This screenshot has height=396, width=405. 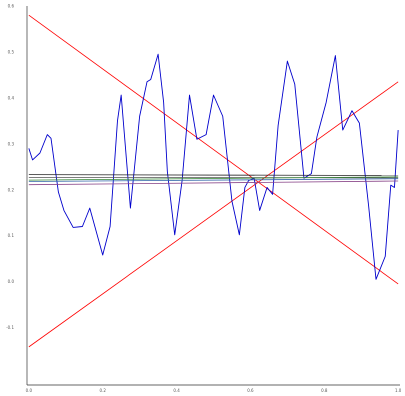 I want to click on y-tick-label: 0.5, so click(x=11, y=51).